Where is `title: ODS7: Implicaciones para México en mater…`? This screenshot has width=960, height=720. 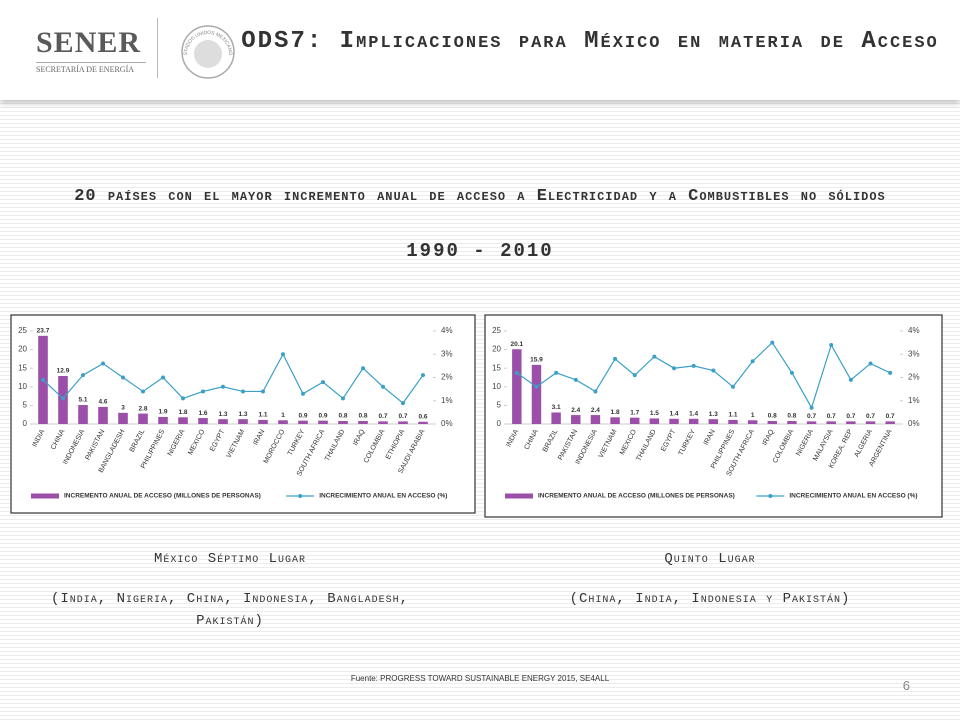 title: ODS7: Implicaciones para México en mater… is located at coordinates (590, 41).